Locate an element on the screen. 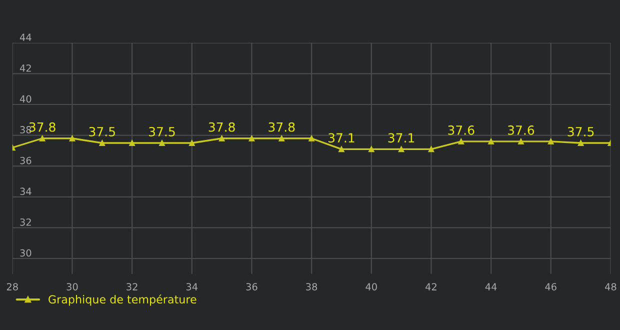 This screenshot has width=620, height=330. y-tick-label: 40 is located at coordinates (26, 99).